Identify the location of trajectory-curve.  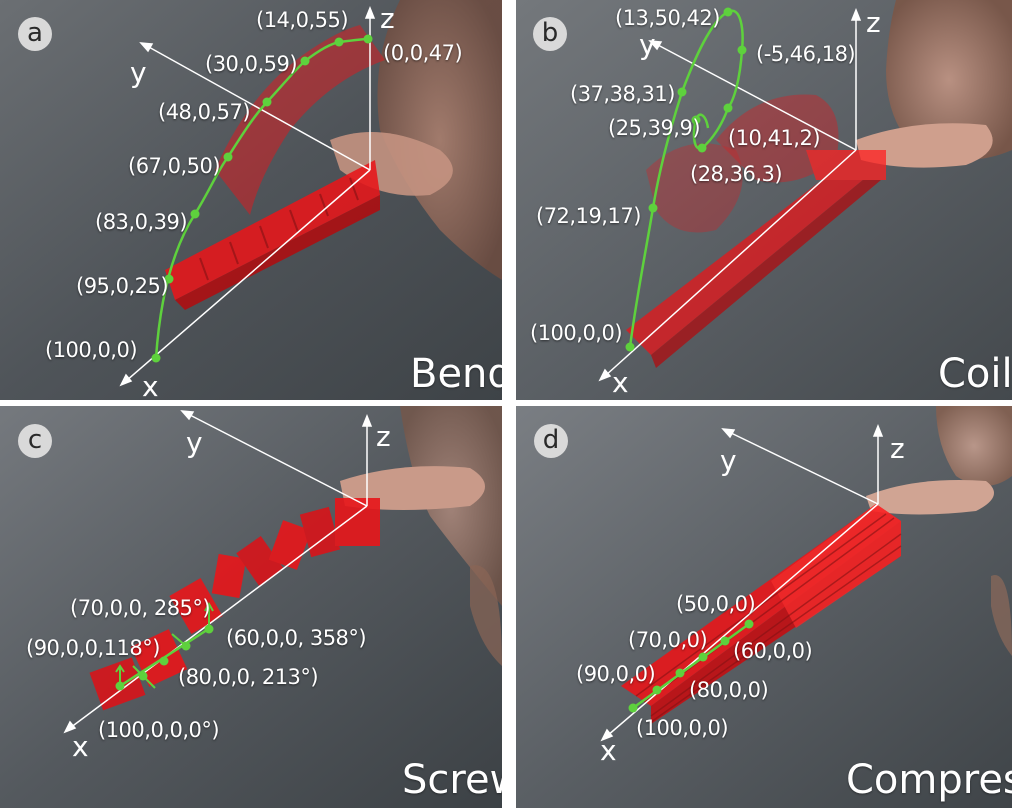
(691, 666).